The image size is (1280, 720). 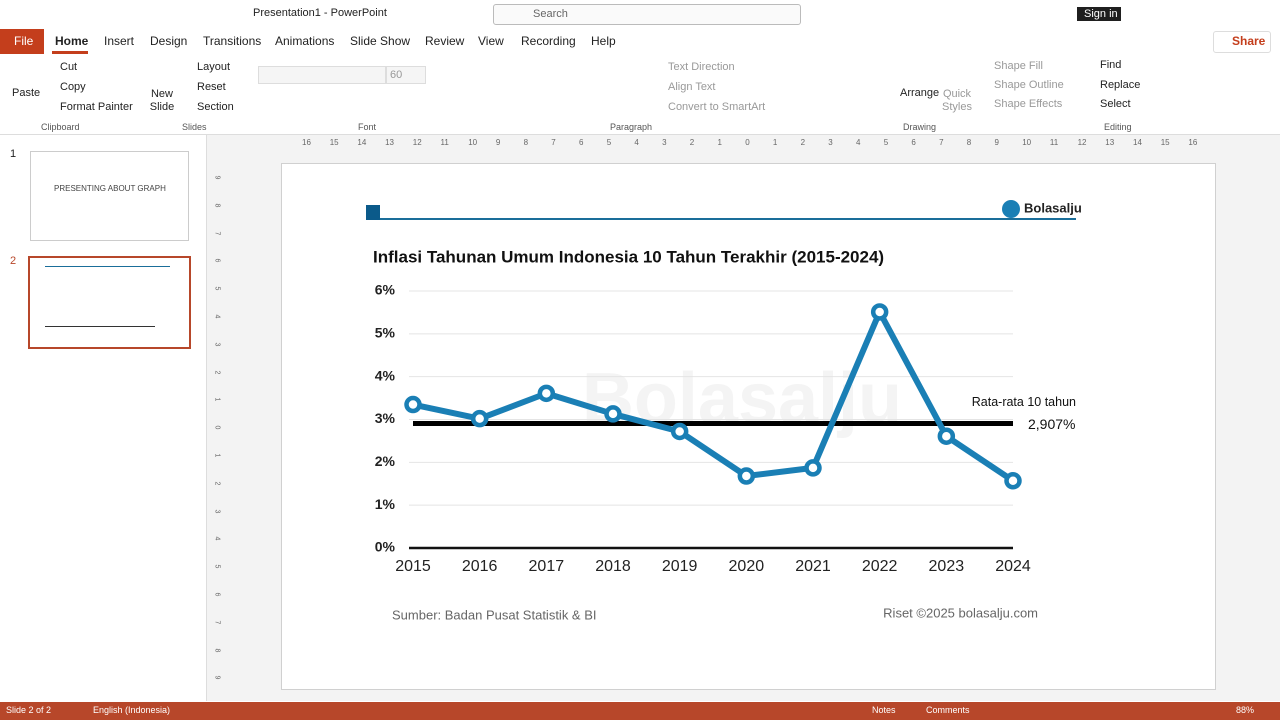 I want to click on thumbnail-title: PRESENTING ABOUT GRAPH, so click(x=110, y=188).